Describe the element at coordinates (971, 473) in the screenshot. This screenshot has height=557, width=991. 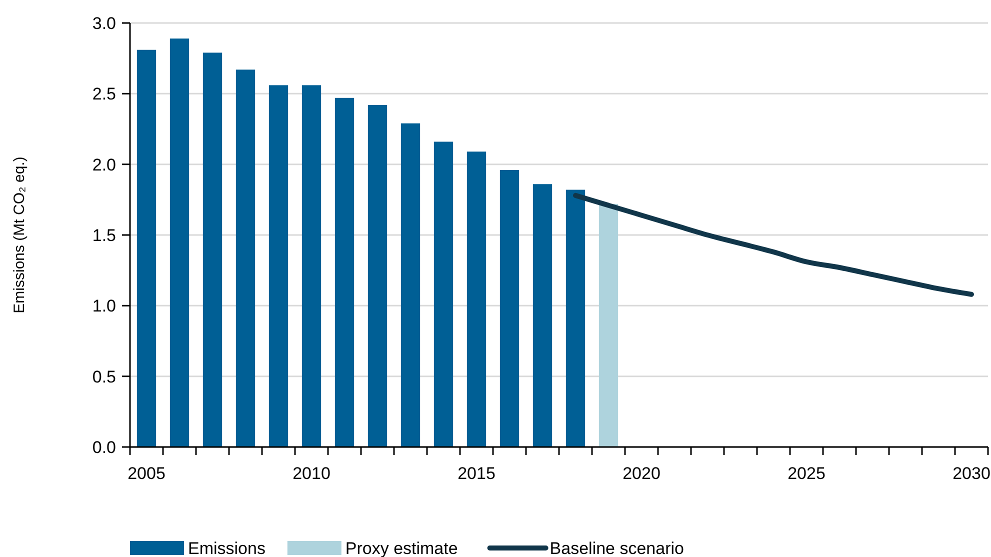
I see `x-tick-label: 2030` at that location.